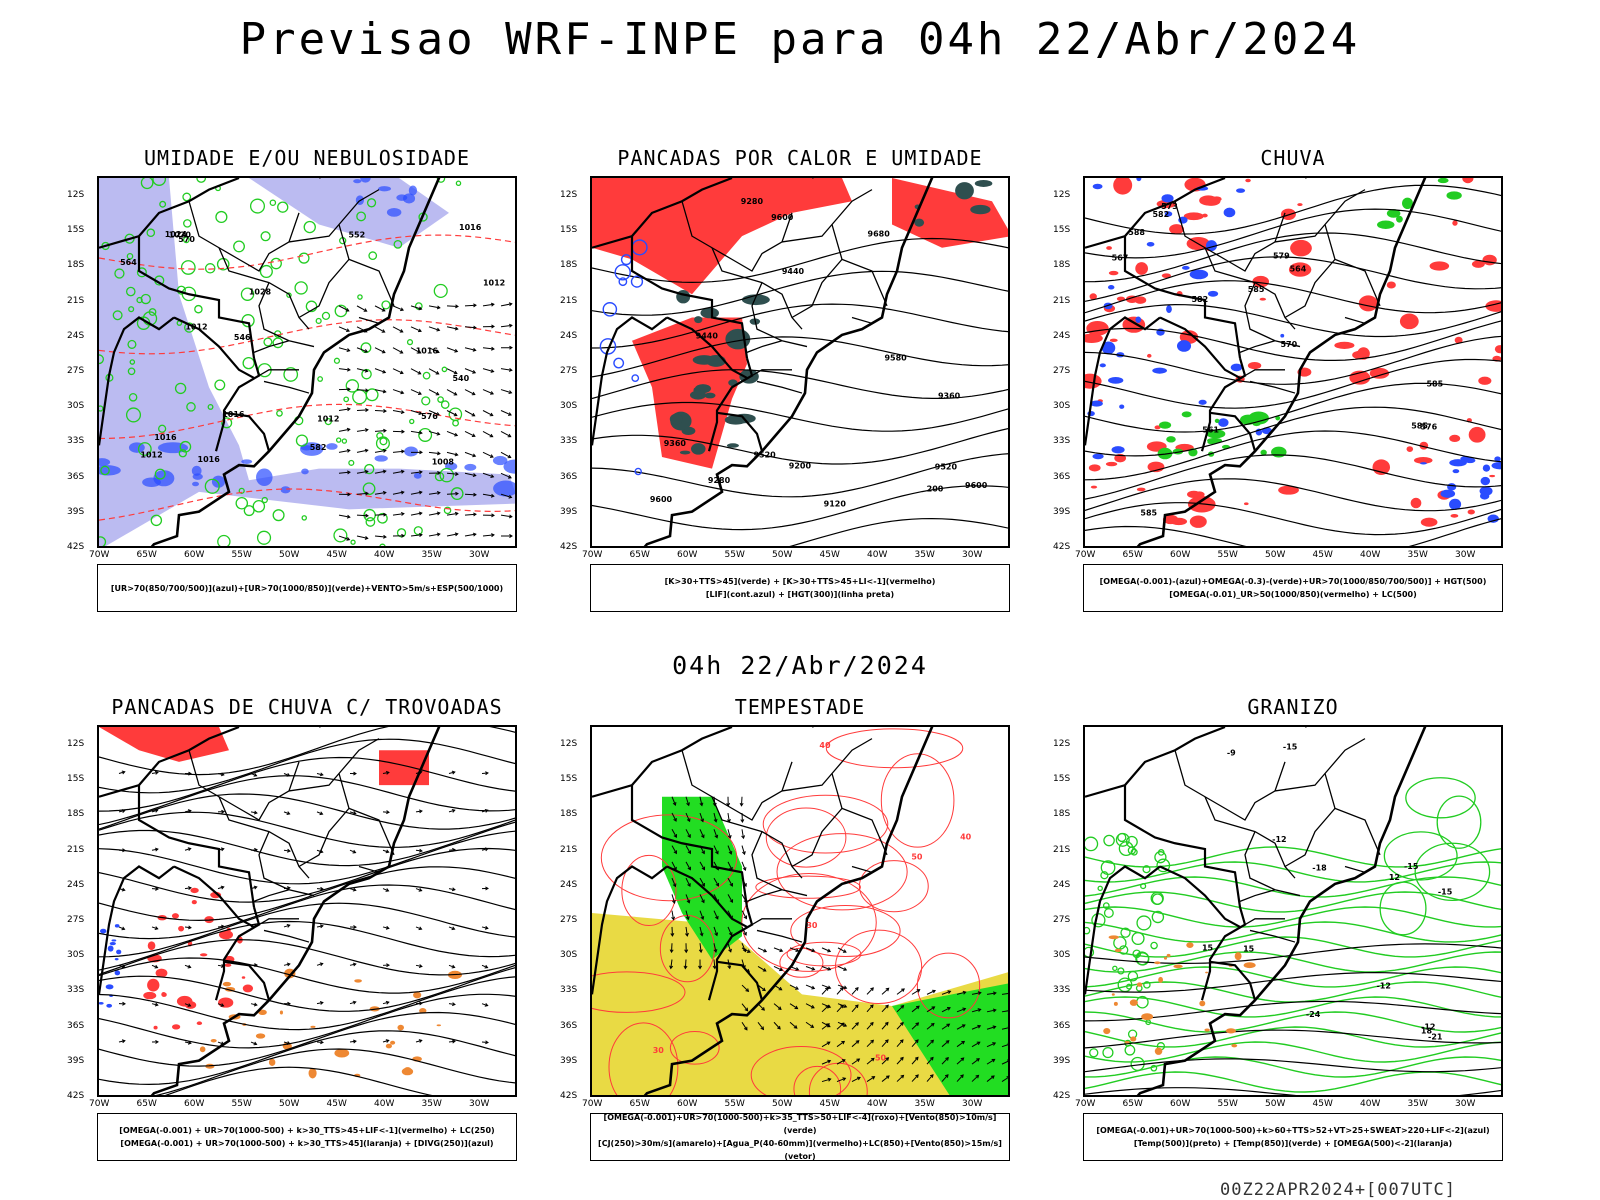 The width and height of the screenshot is (1600, 1200). Describe the element at coordinates (295, 362) in the screenshot. I see `coastline` at that location.